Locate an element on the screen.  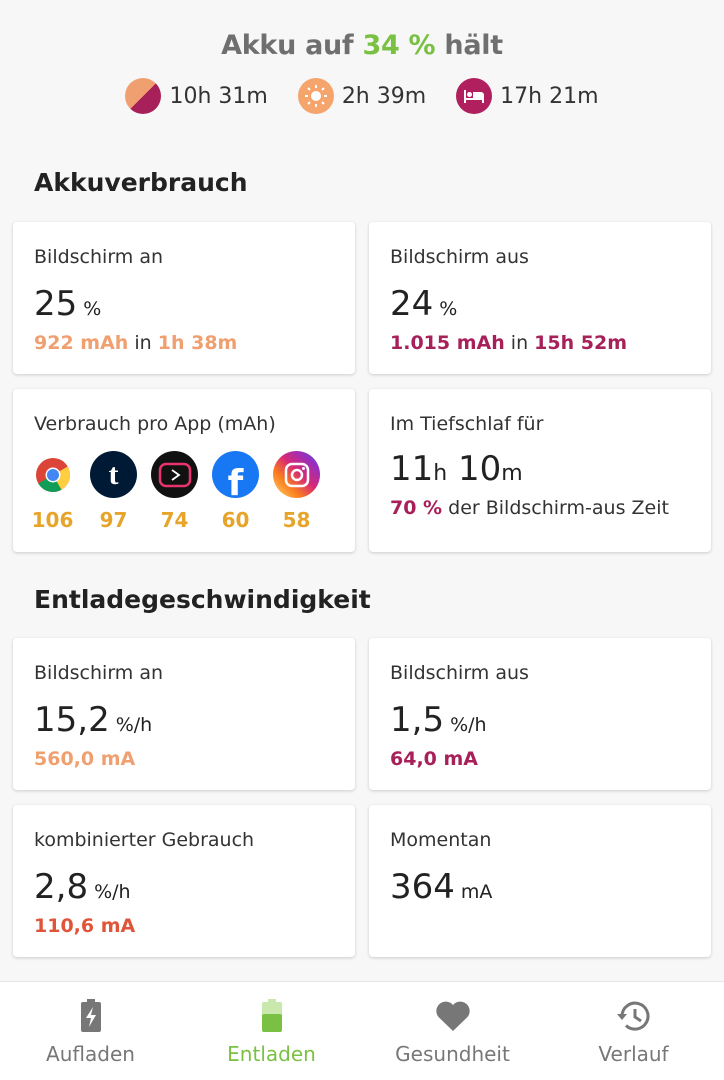
title-prefix: Akku auf is located at coordinates (292, 45).